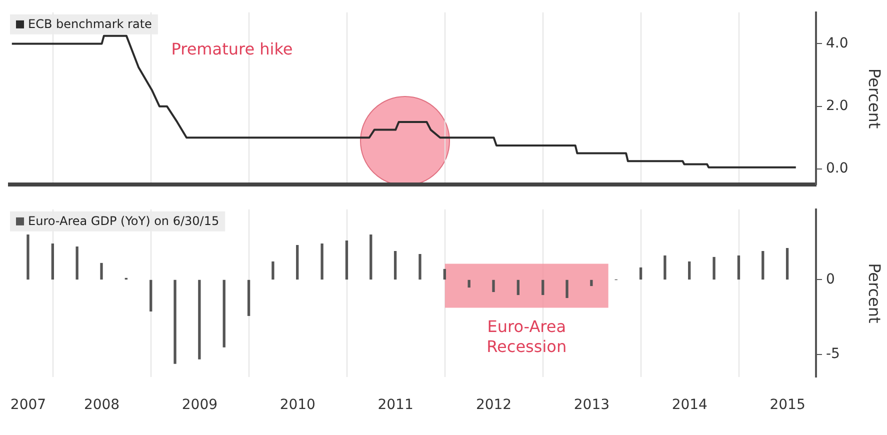 This screenshot has height=435, width=887. Describe the element at coordinates (200, 405) in the screenshot. I see `x-tick-label: 2009` at that location.